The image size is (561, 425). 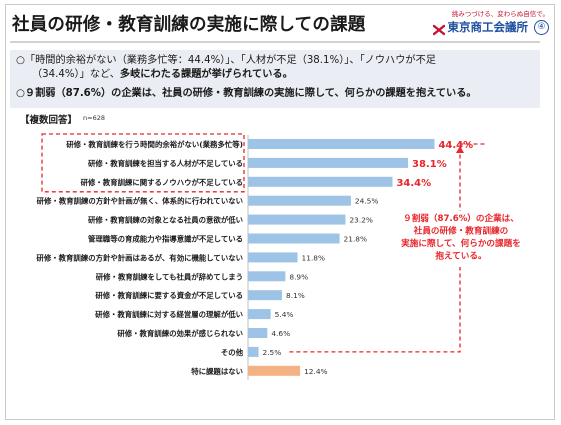 What do you see at coordinates (315, 371) in the screenshot?
I see `data-label: 12.4%` at bounding box center [315, 371].